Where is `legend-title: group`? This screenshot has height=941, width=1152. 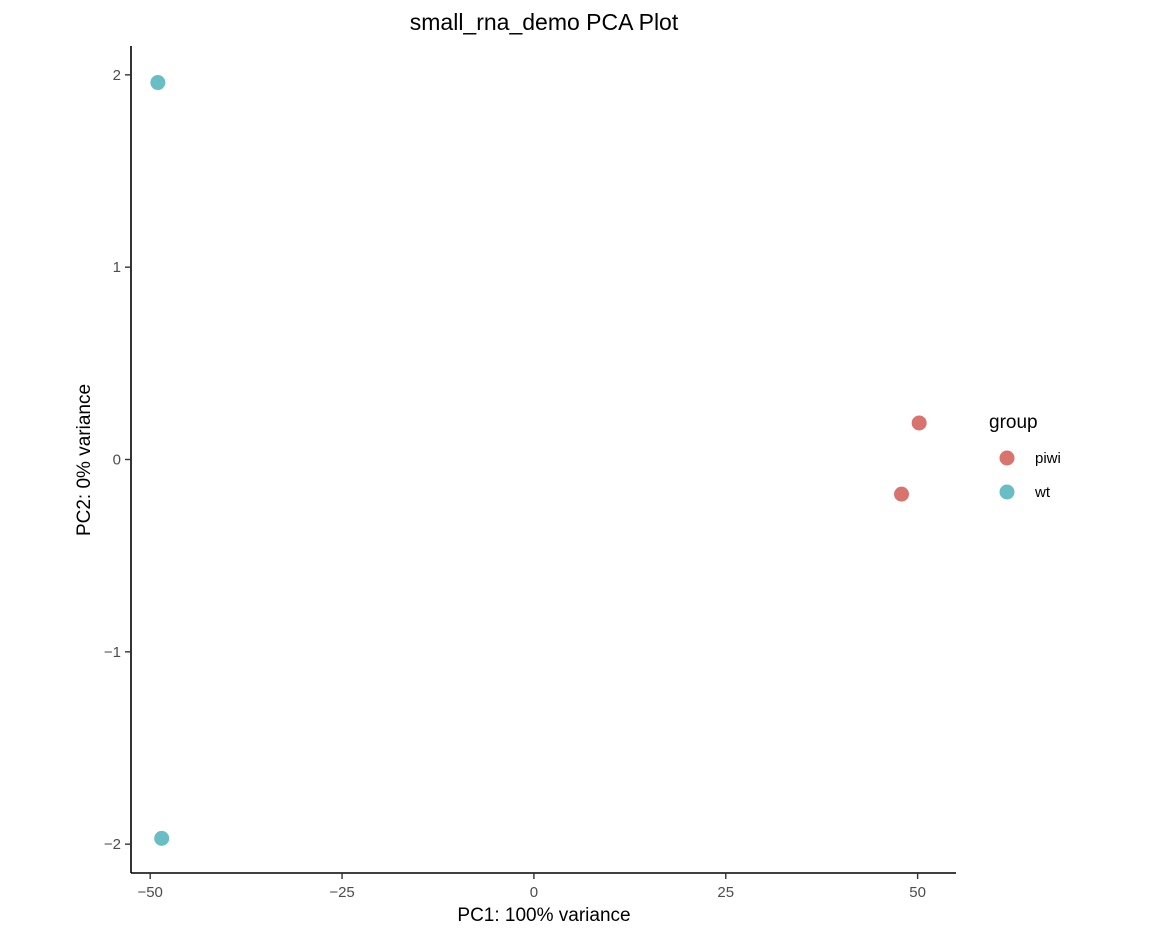 legend-title: group is located at coordinates (1013, 422).